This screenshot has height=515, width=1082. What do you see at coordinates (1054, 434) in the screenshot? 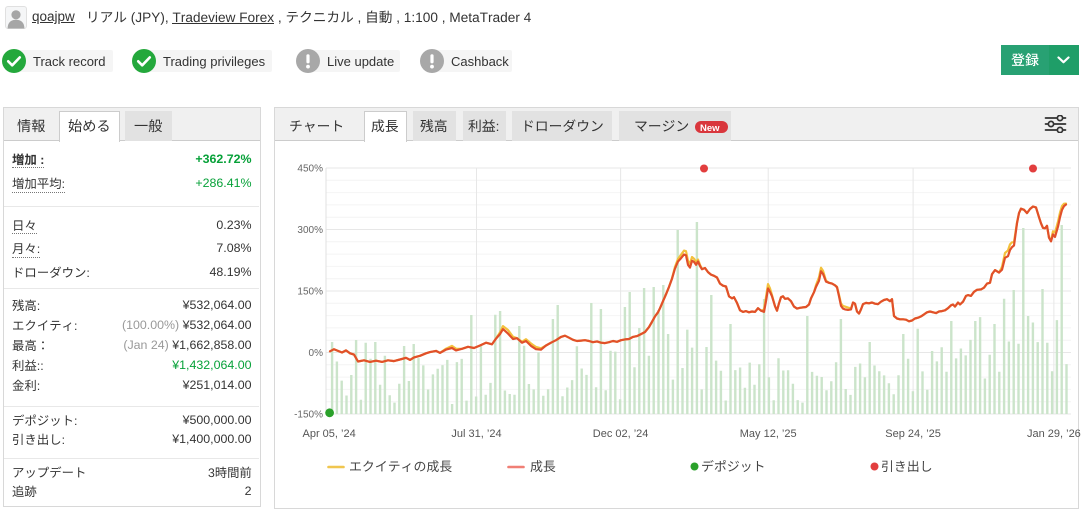
I see `svg-text: Jan 29, ’26` at bounding box center [1054, 434].